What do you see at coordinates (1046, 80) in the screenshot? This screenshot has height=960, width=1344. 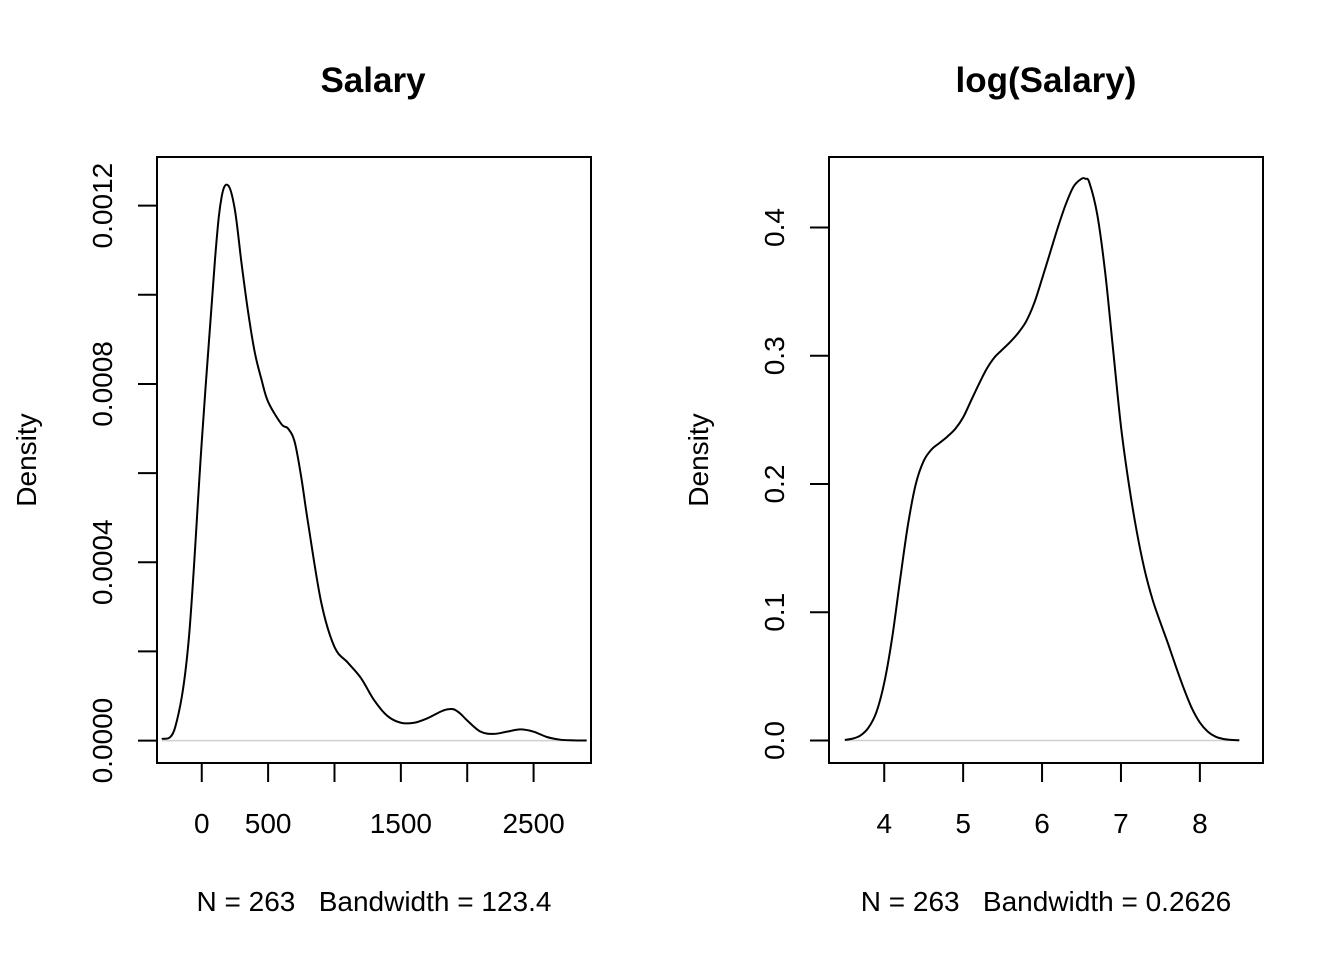 I see `chart-title: log(Salary)` at bounding box center [1046, 80].